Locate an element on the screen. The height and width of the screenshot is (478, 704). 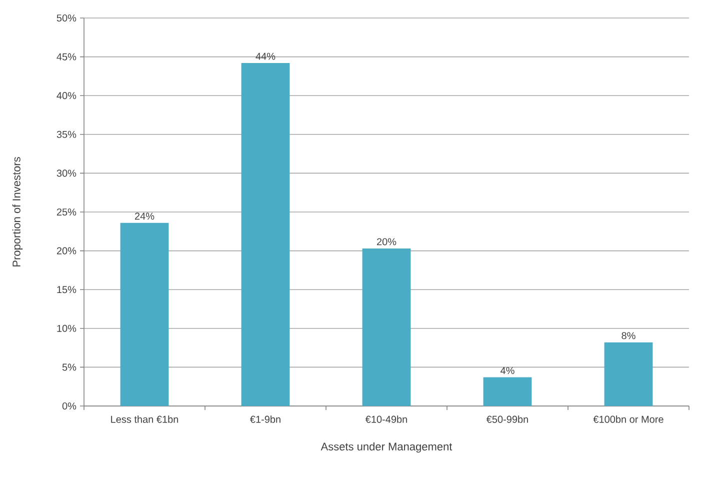
y-tick-label: 45% is located at coordinates (66, 56).